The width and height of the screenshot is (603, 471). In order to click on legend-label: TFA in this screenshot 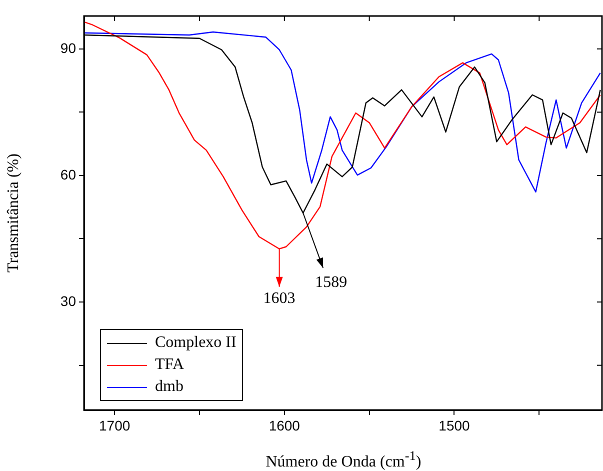, I will do `click(169, 365)`.